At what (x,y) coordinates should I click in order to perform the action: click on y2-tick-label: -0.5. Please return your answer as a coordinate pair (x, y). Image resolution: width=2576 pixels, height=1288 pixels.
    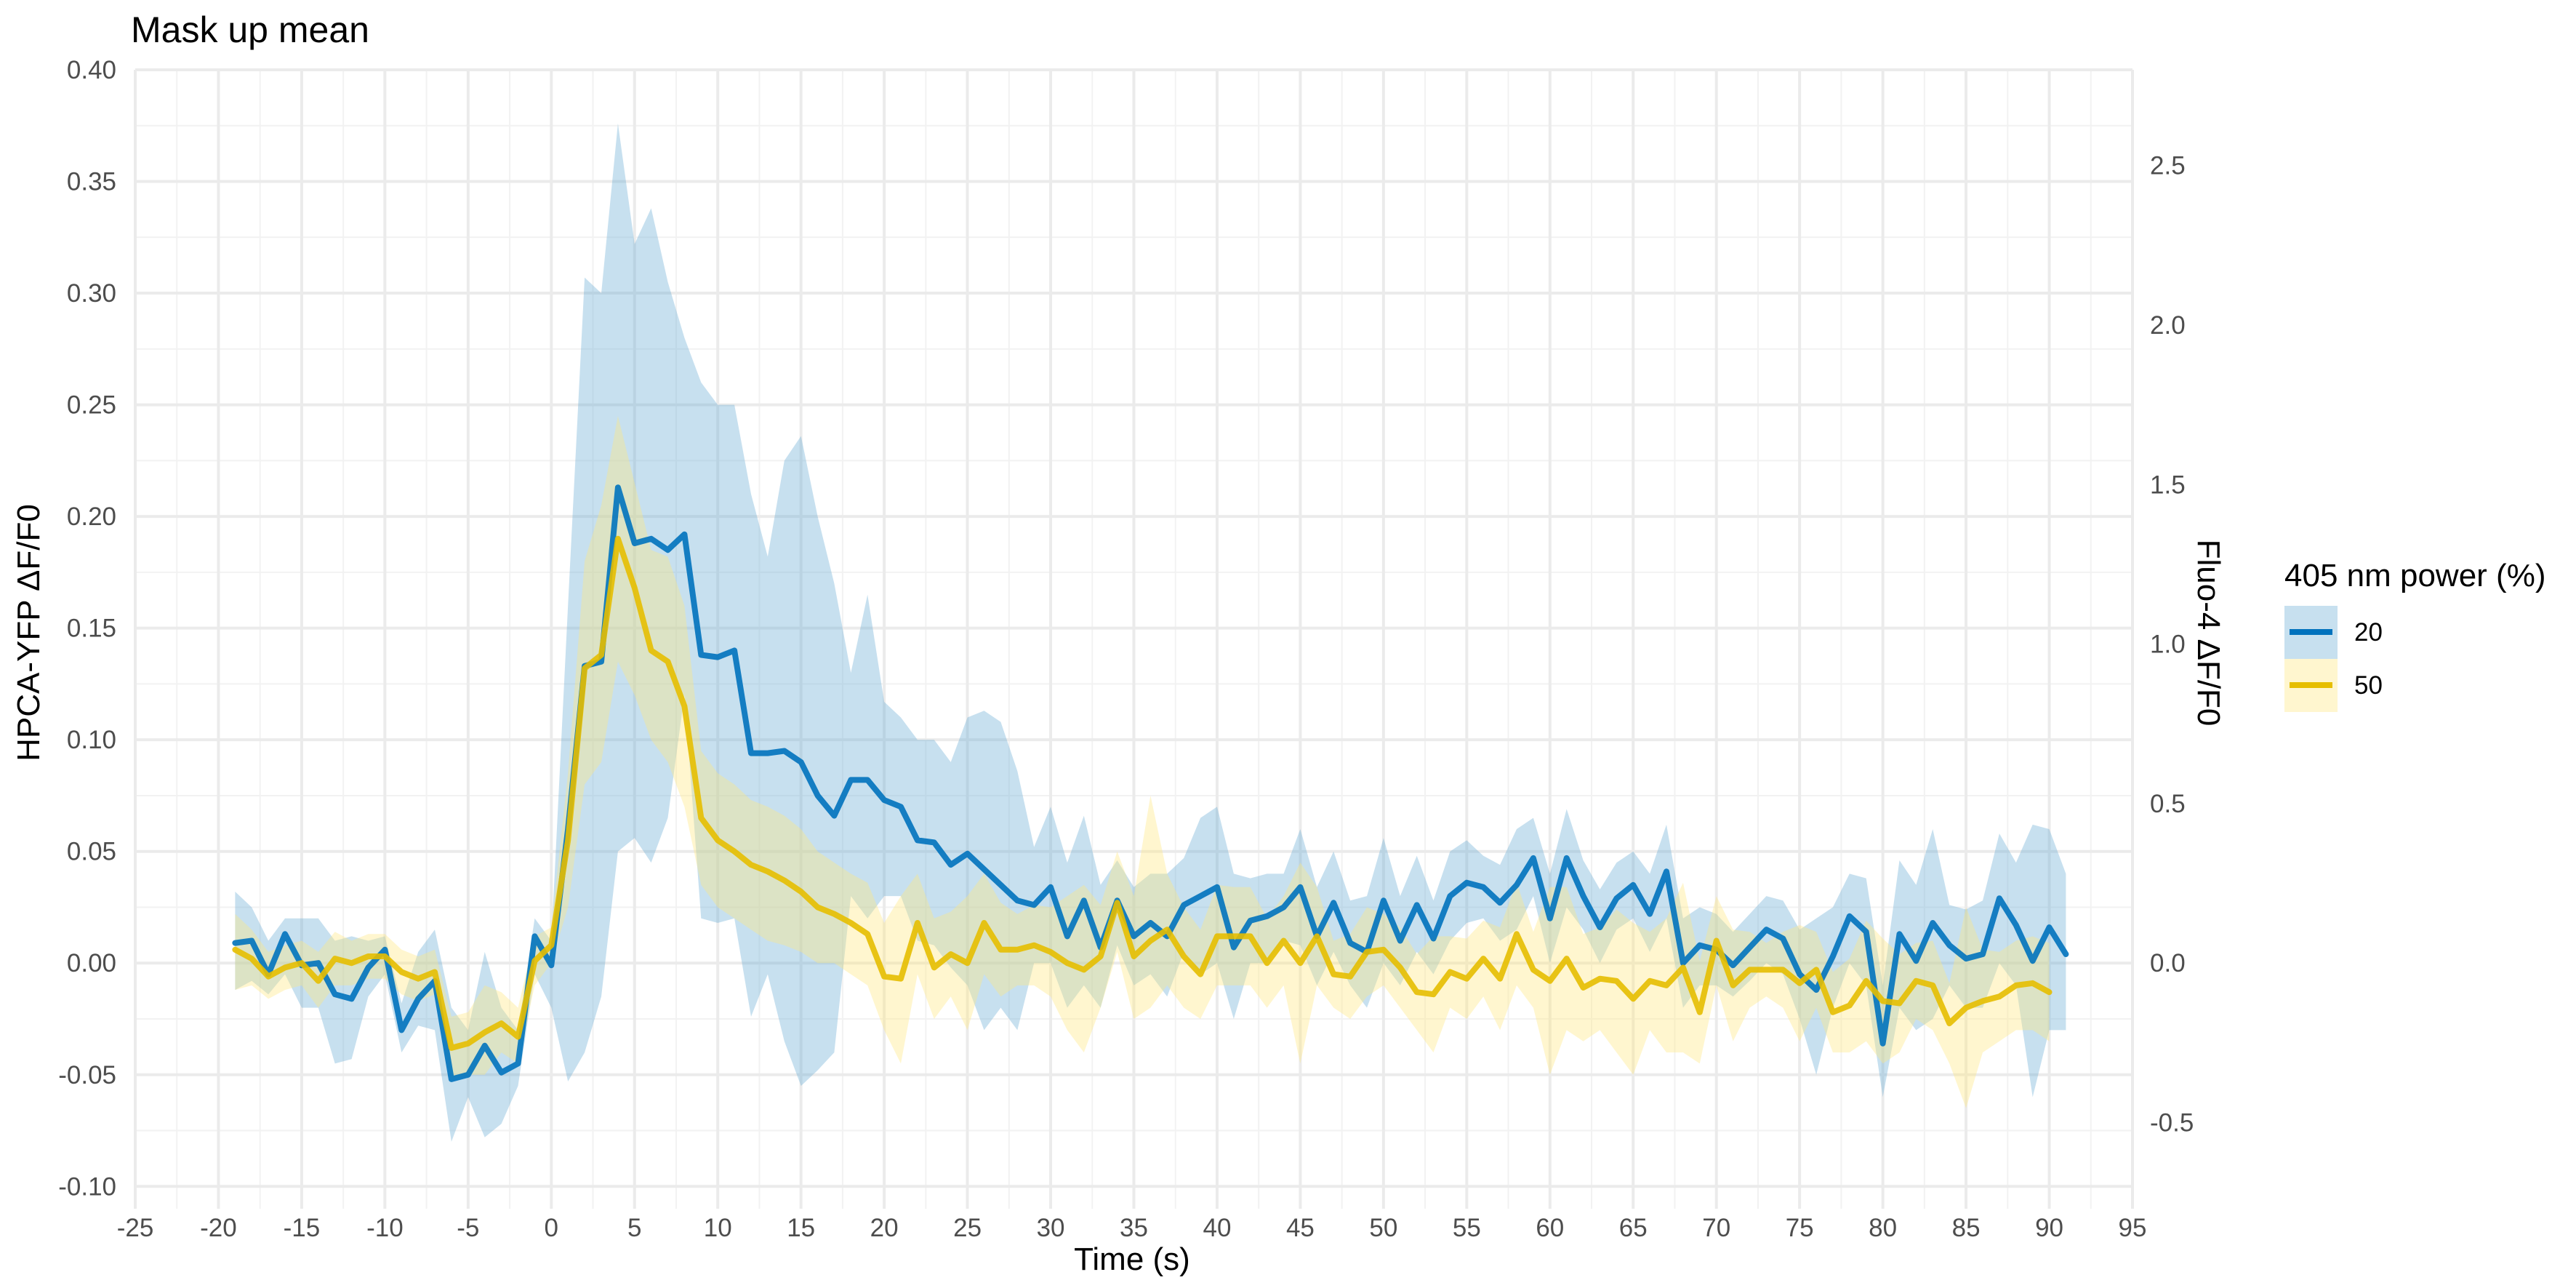
    Looking at the image, I should click on (2172, 1123).